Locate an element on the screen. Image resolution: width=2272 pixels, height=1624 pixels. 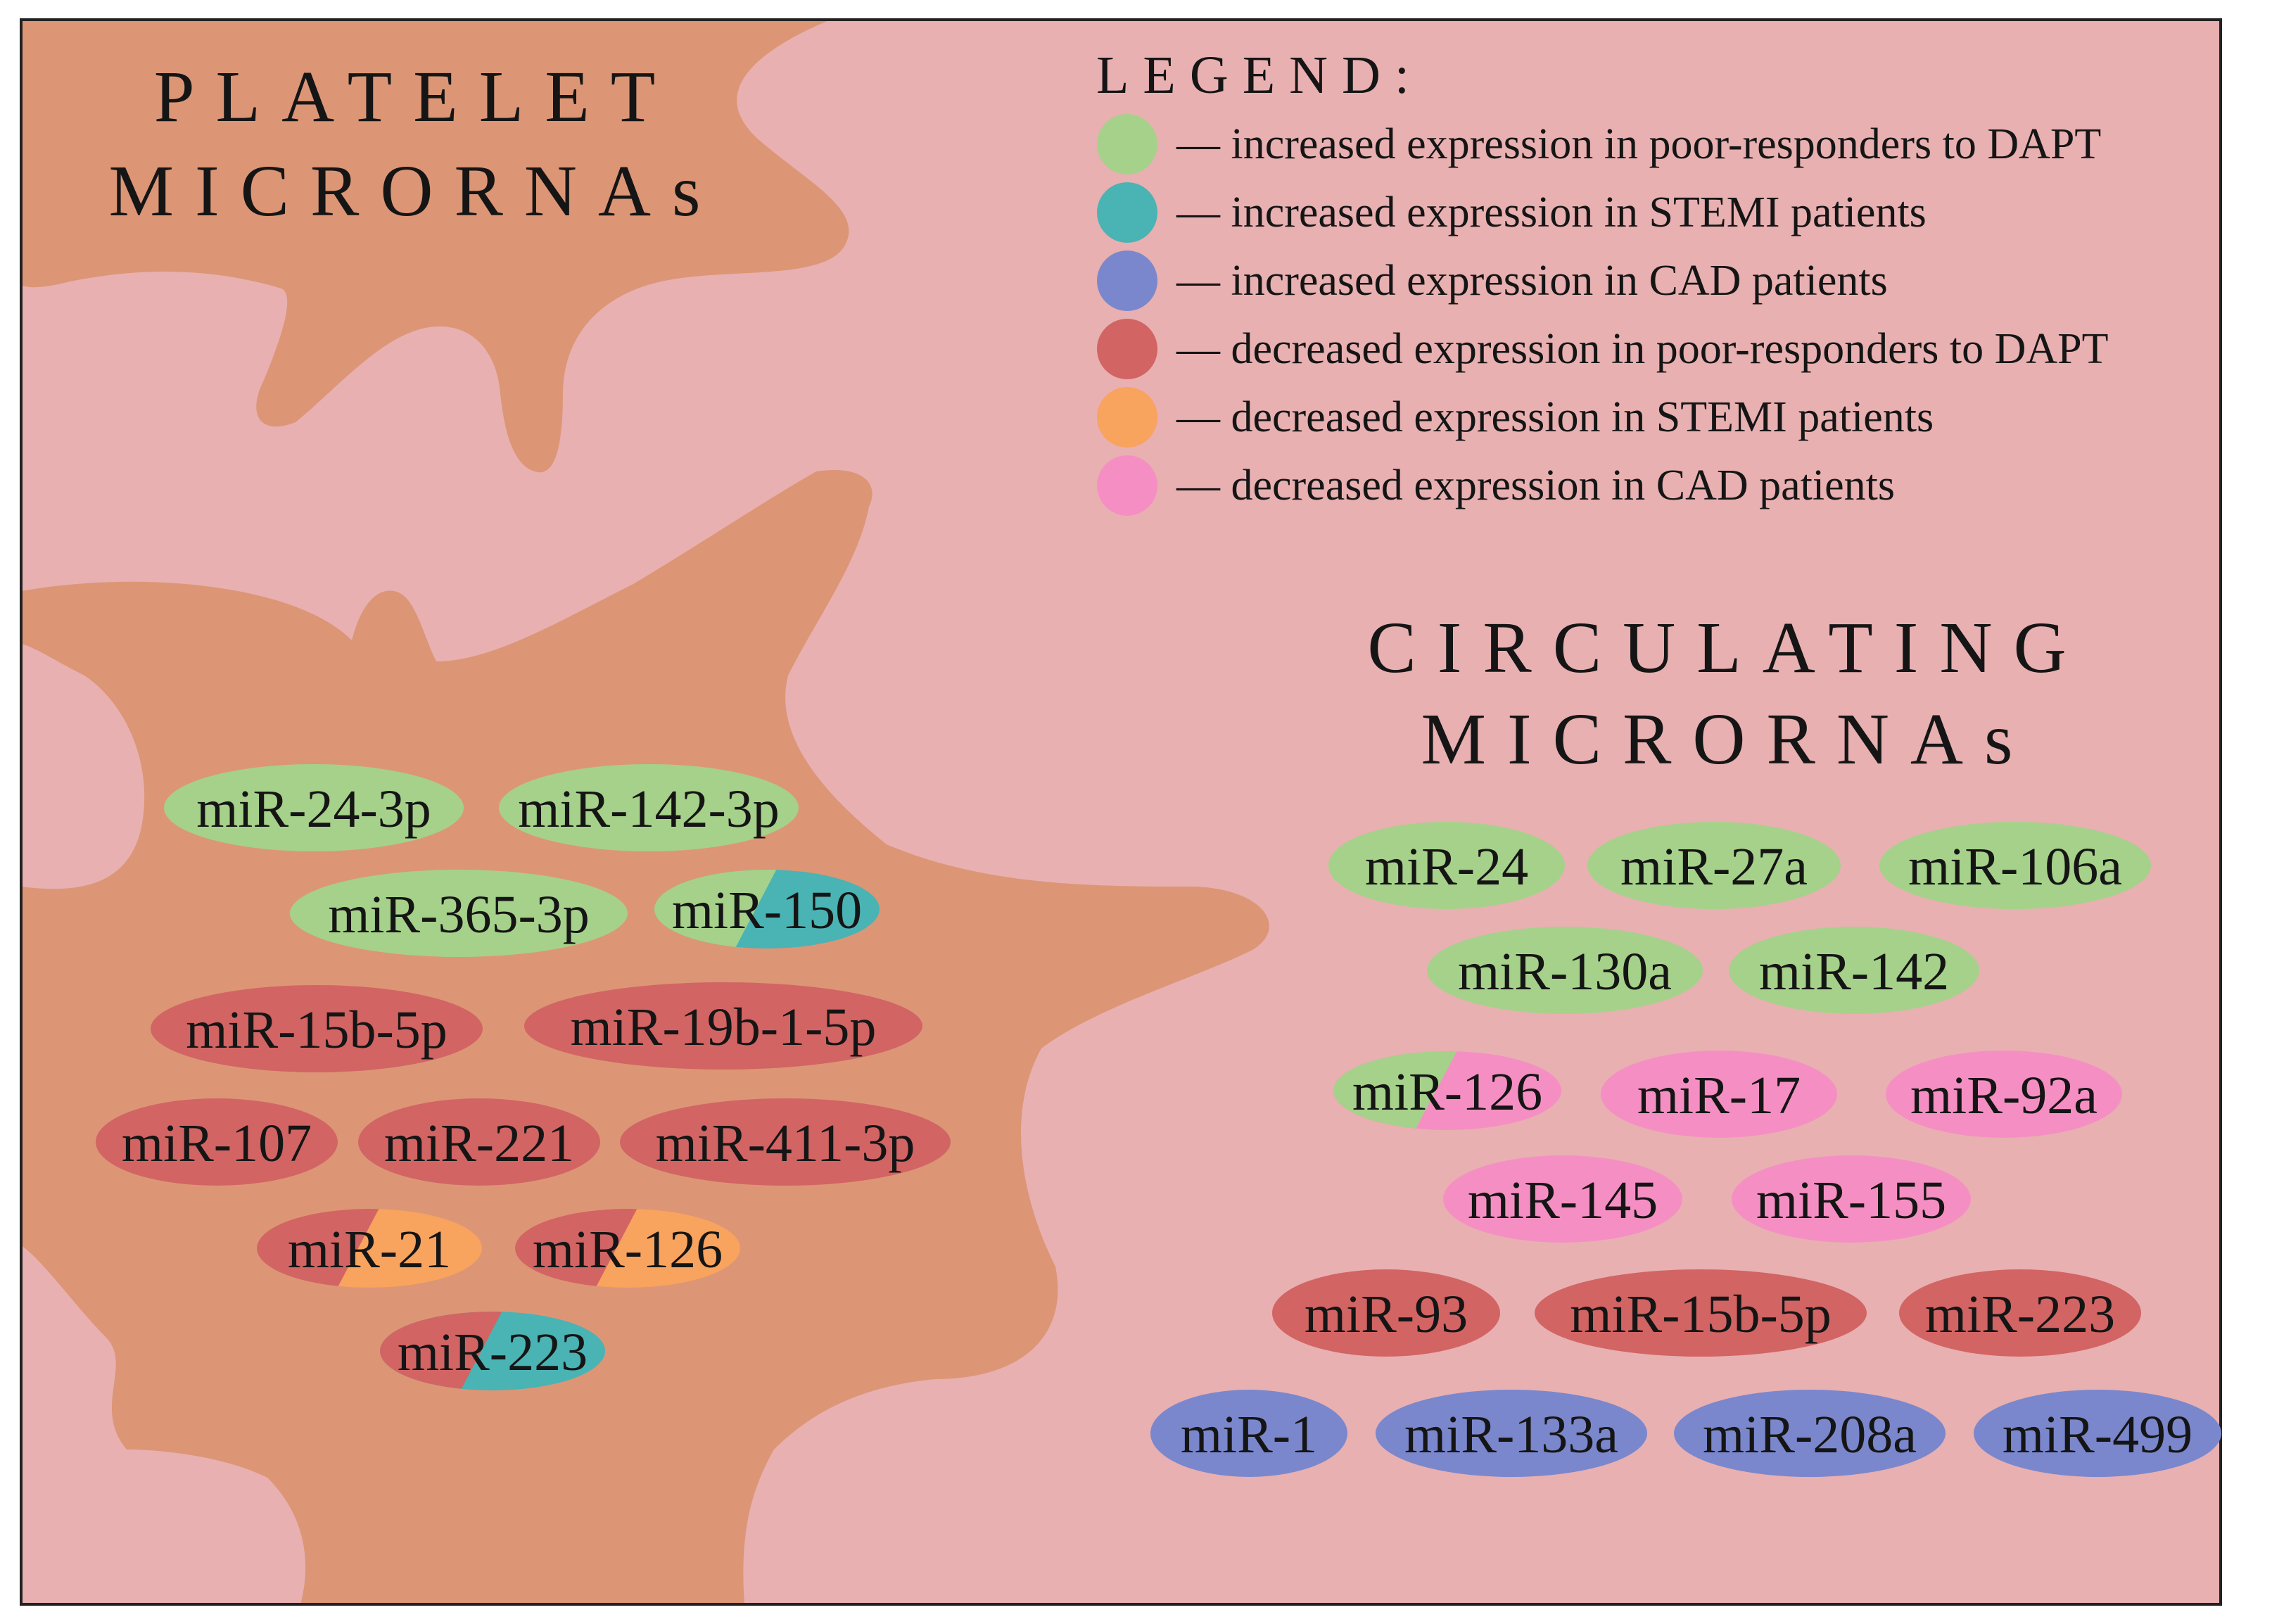
mirna-label: miR-130a is located at coordinates (1565, 971).